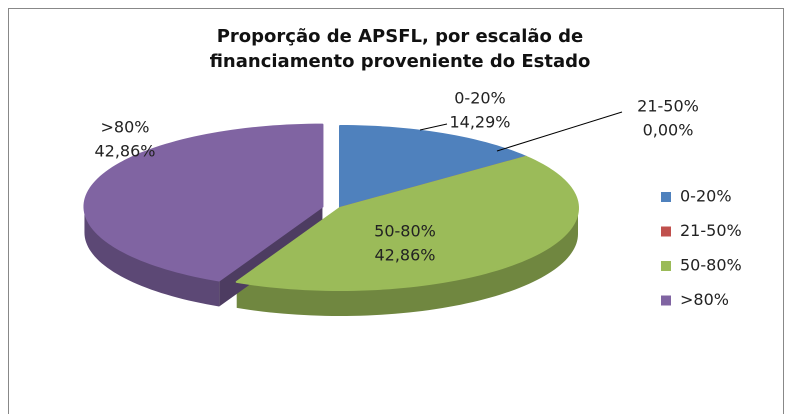 The image size is (793, 414). I want to click on data-label-category: 50-80%, so click(405, 231).